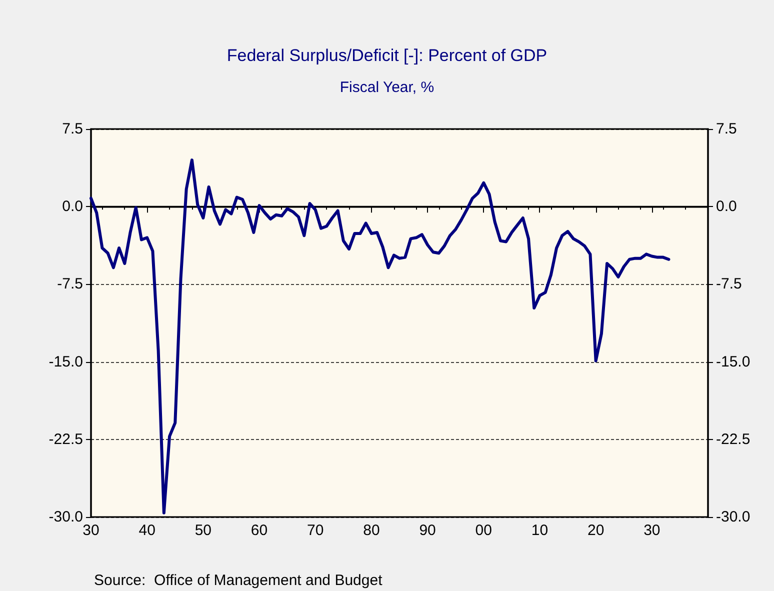  What do you see at coordinates (72, 129) in the screenshot?
I see `y-tick-label: 7.5` at bounding box center [72, 129].